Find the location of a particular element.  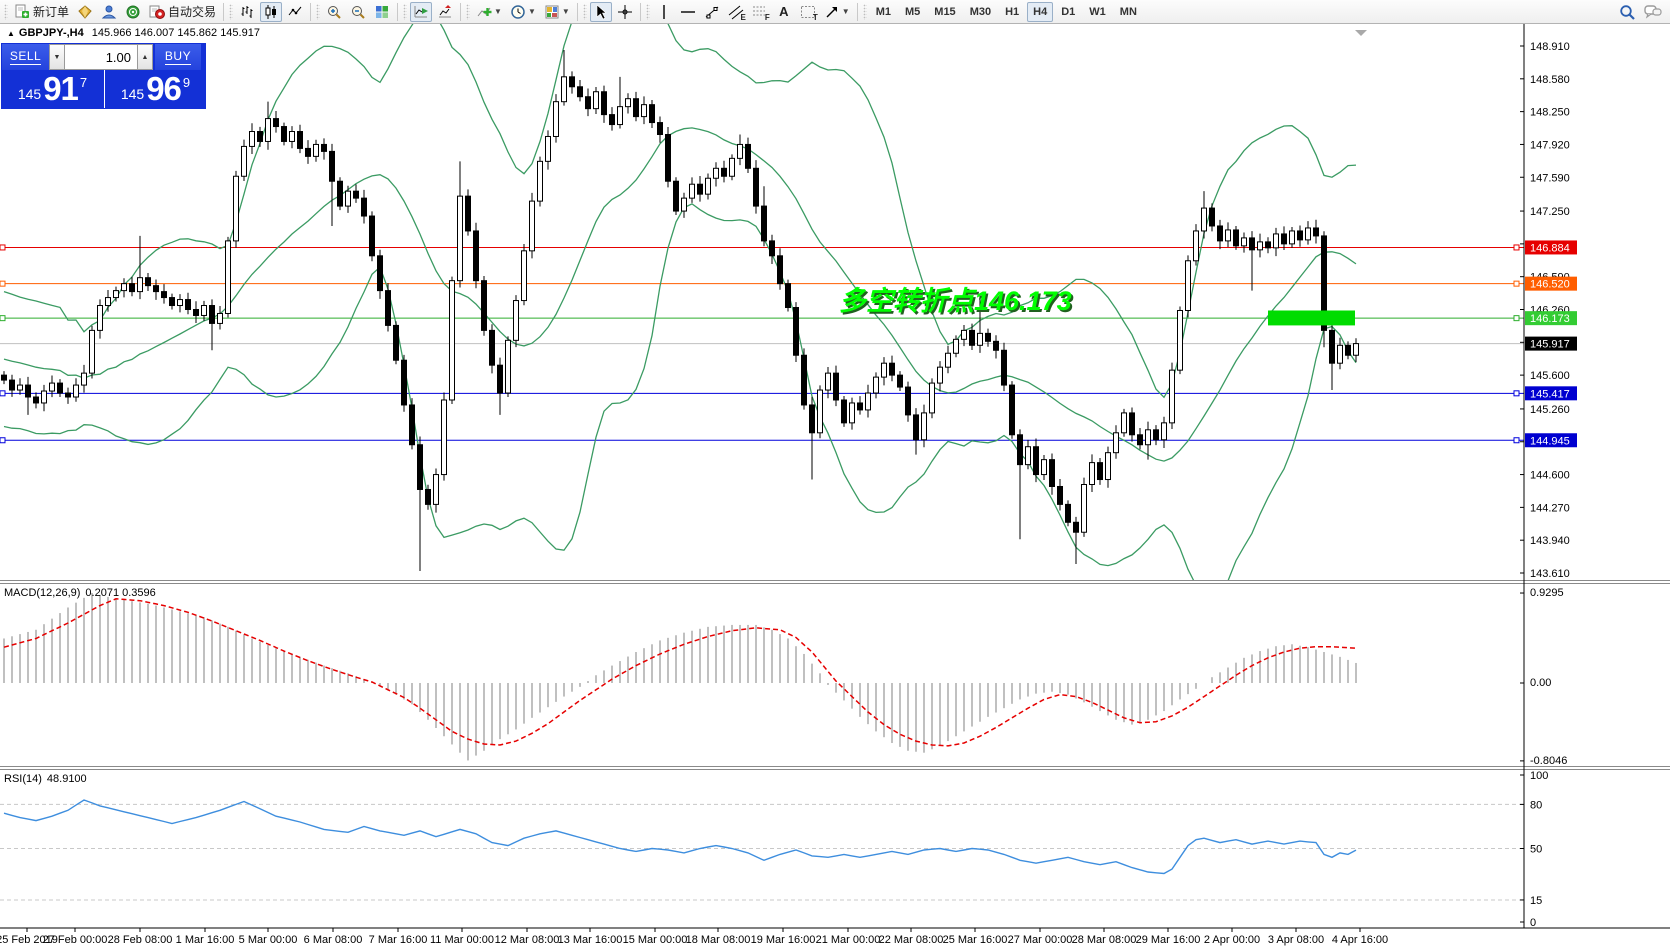

vertical-line-button is located at coordinates (664, 12).